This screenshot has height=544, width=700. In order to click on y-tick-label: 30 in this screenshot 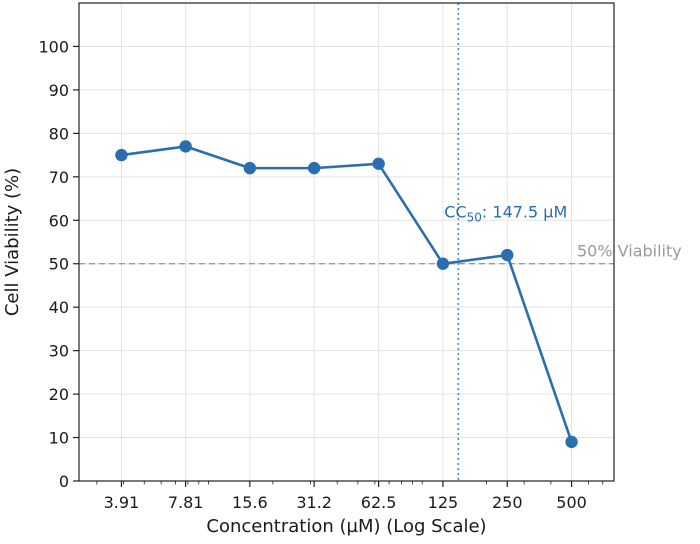, I will do `click(59, 351)`.